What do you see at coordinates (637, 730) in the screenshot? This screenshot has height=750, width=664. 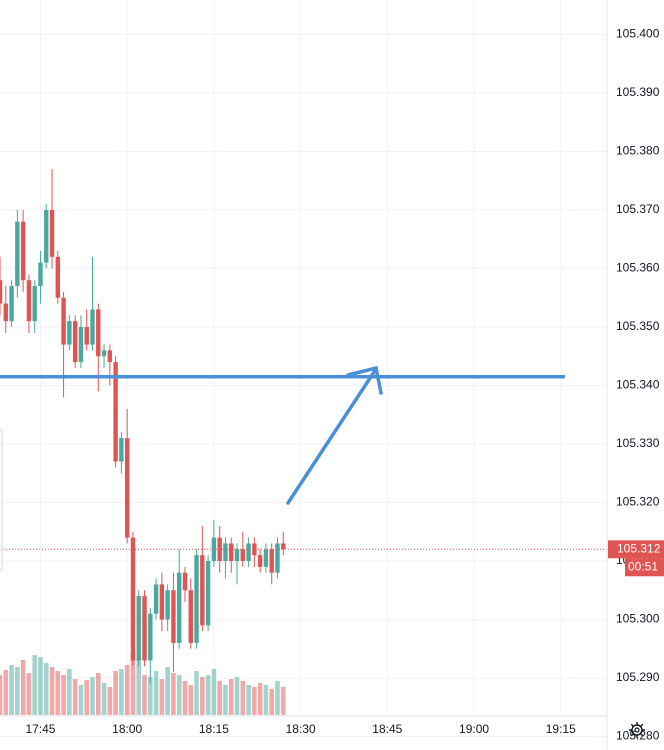 I see `settings-icon` at bounding box center [637, 730].